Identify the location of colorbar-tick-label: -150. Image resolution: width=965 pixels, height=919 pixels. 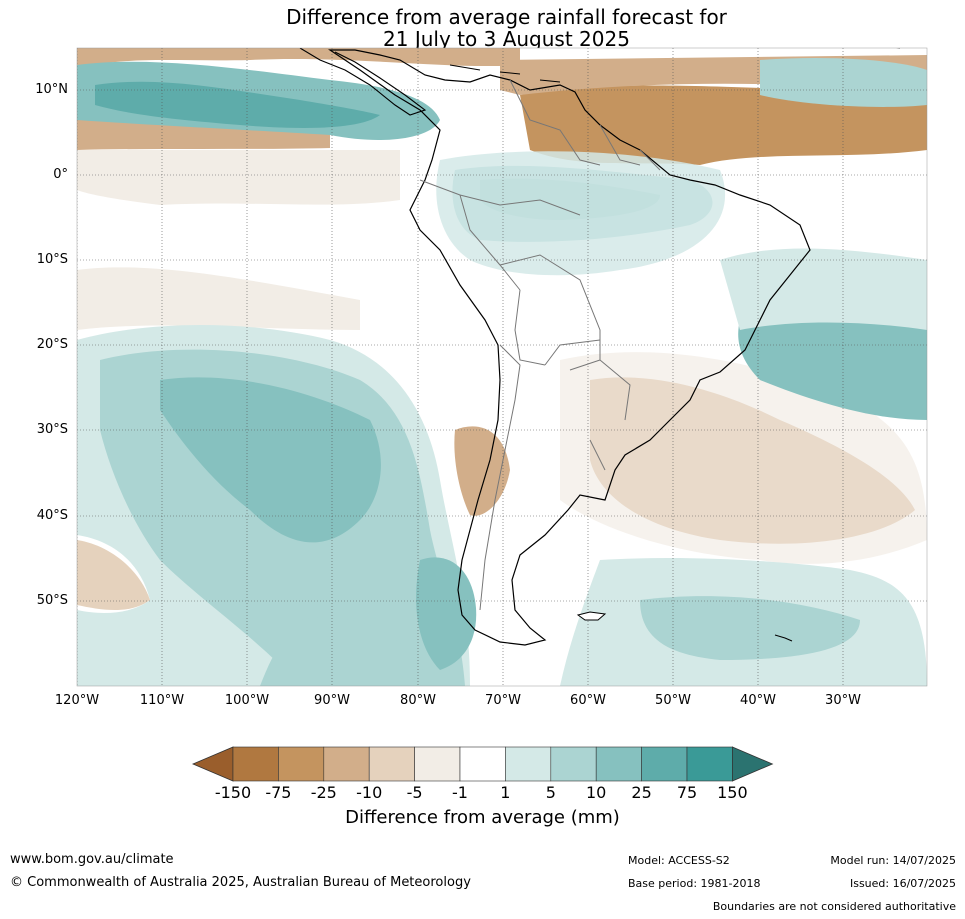
(233, 792).